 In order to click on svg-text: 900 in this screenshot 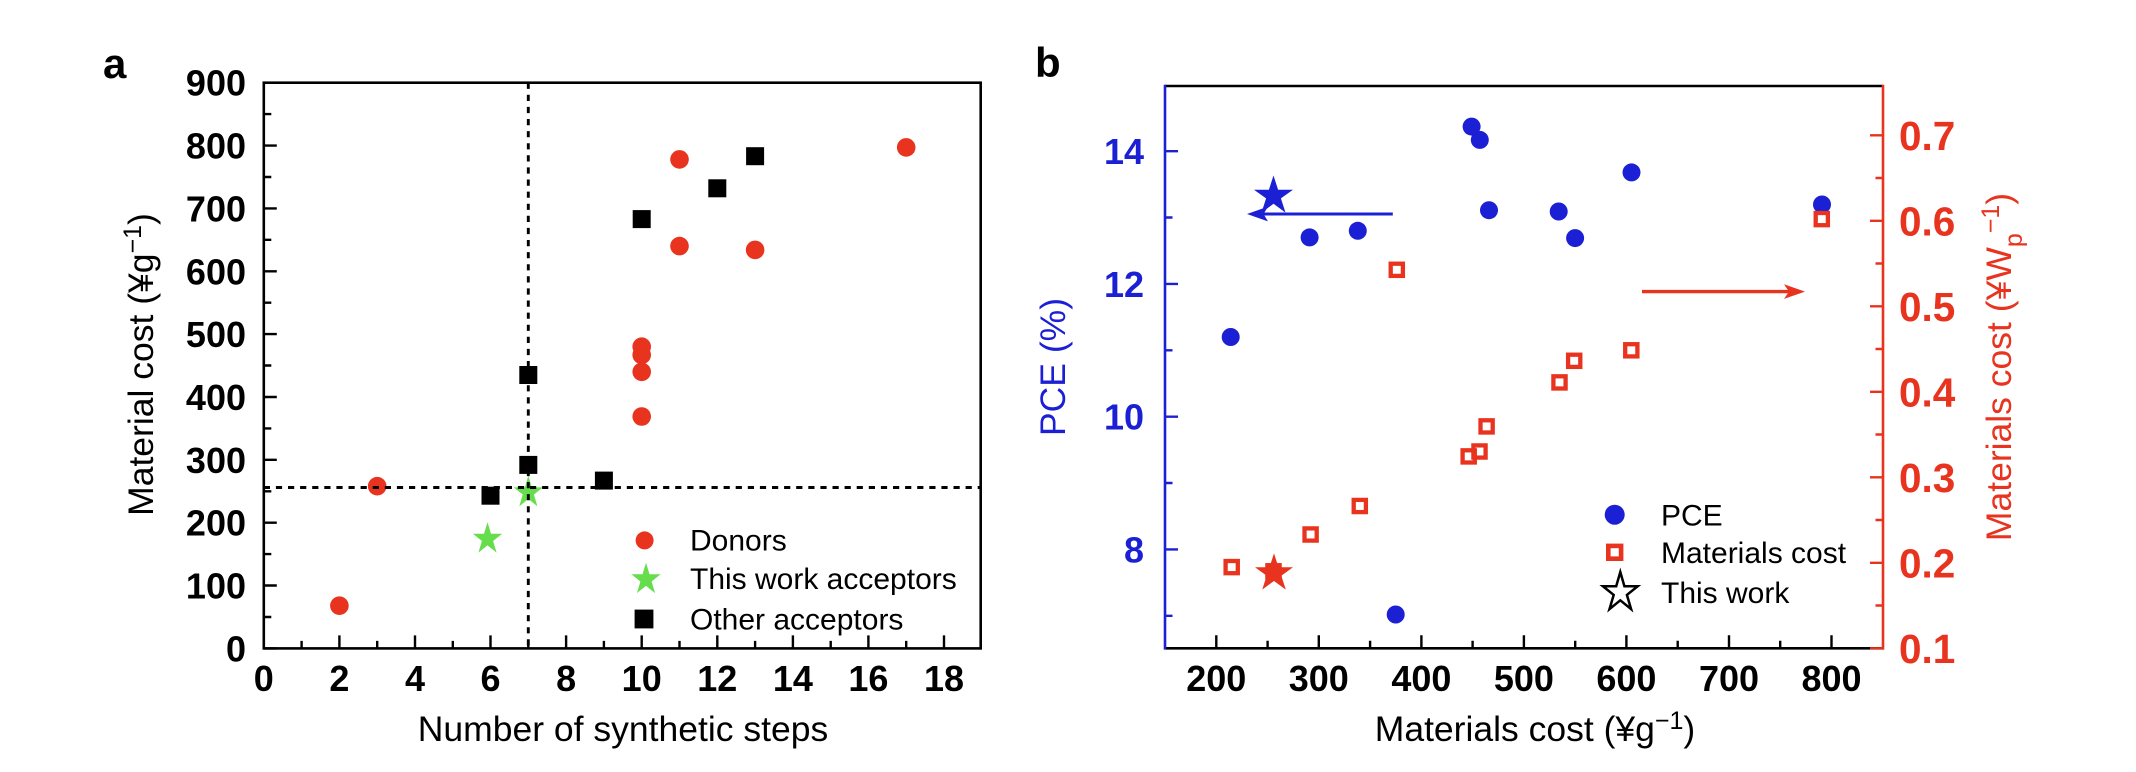, I will do `click(216, 83)`.